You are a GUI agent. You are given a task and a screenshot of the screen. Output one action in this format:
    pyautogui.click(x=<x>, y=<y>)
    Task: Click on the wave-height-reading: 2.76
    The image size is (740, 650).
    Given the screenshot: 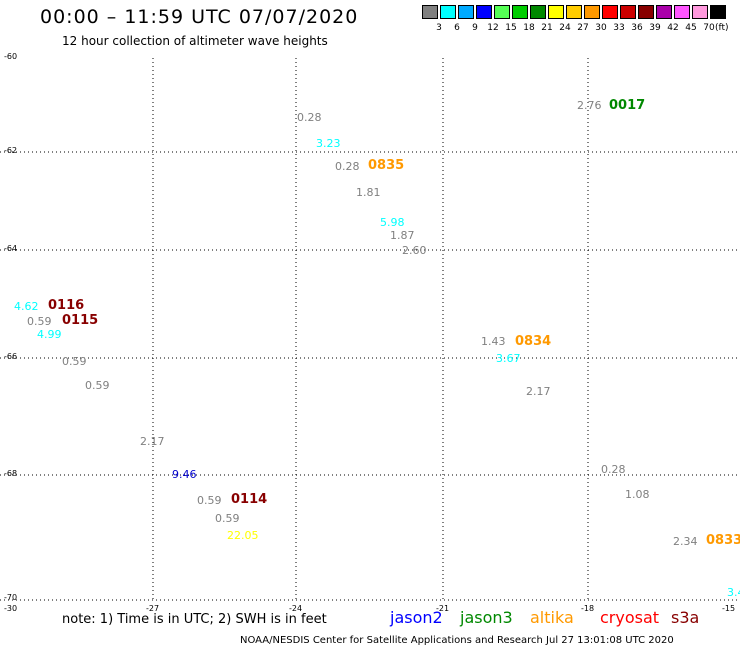 What is the action you would take?
    pyautogui.click(x=589, y=105)
    